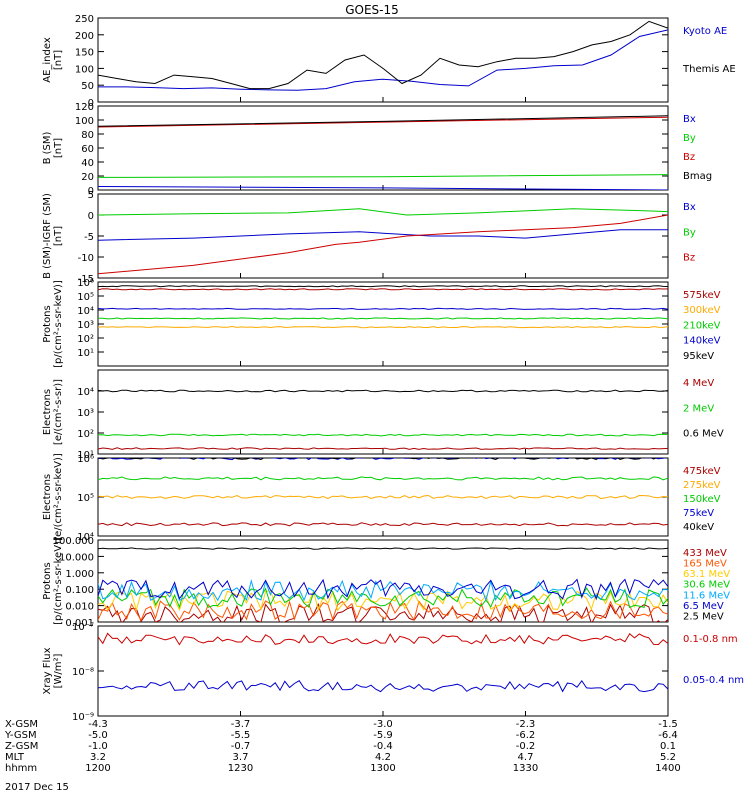 This screenshot has width=750, height=800. What do you see at coordinates (702, 341) in the screenshot?
I see `legend-label: 140keV` at bounding box center [702, 341].